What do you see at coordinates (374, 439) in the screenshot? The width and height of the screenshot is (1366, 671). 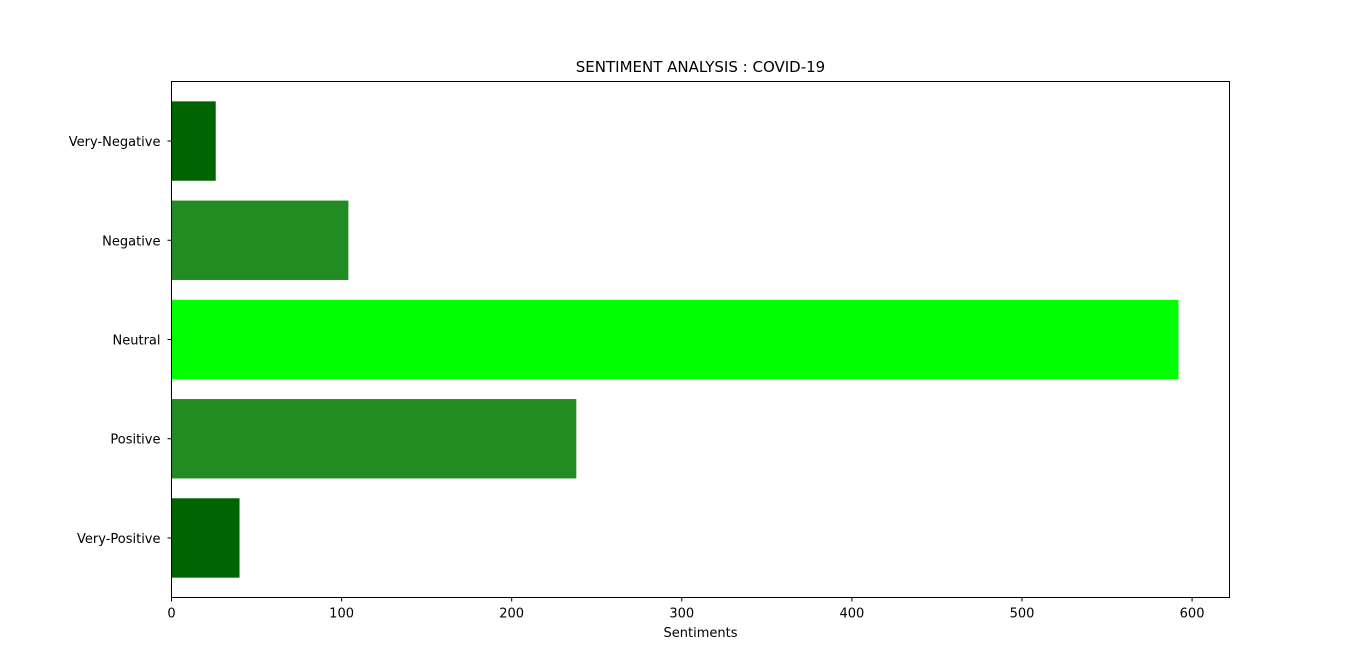 I see `bar-positive` at bounding box center [374, 439].